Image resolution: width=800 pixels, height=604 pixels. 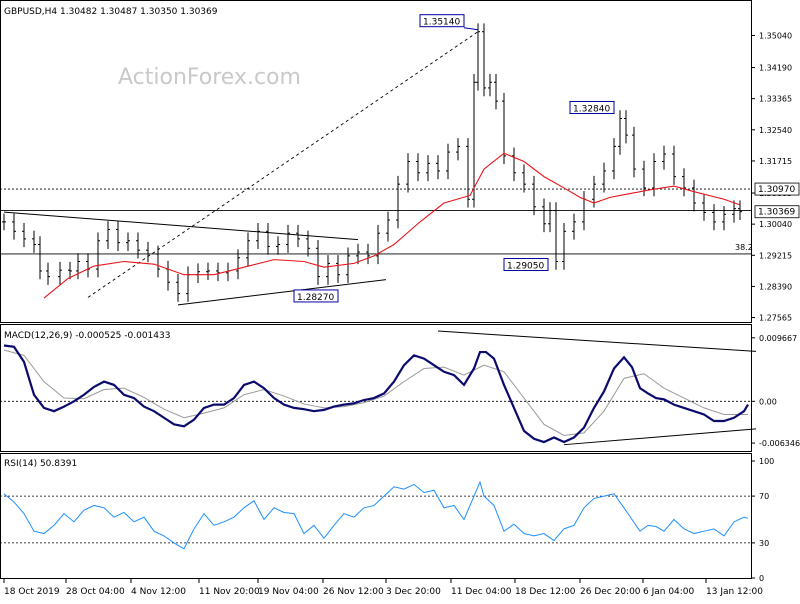 I want to click on price-ytick-label: 1.31715, so click(x=775, y=161).